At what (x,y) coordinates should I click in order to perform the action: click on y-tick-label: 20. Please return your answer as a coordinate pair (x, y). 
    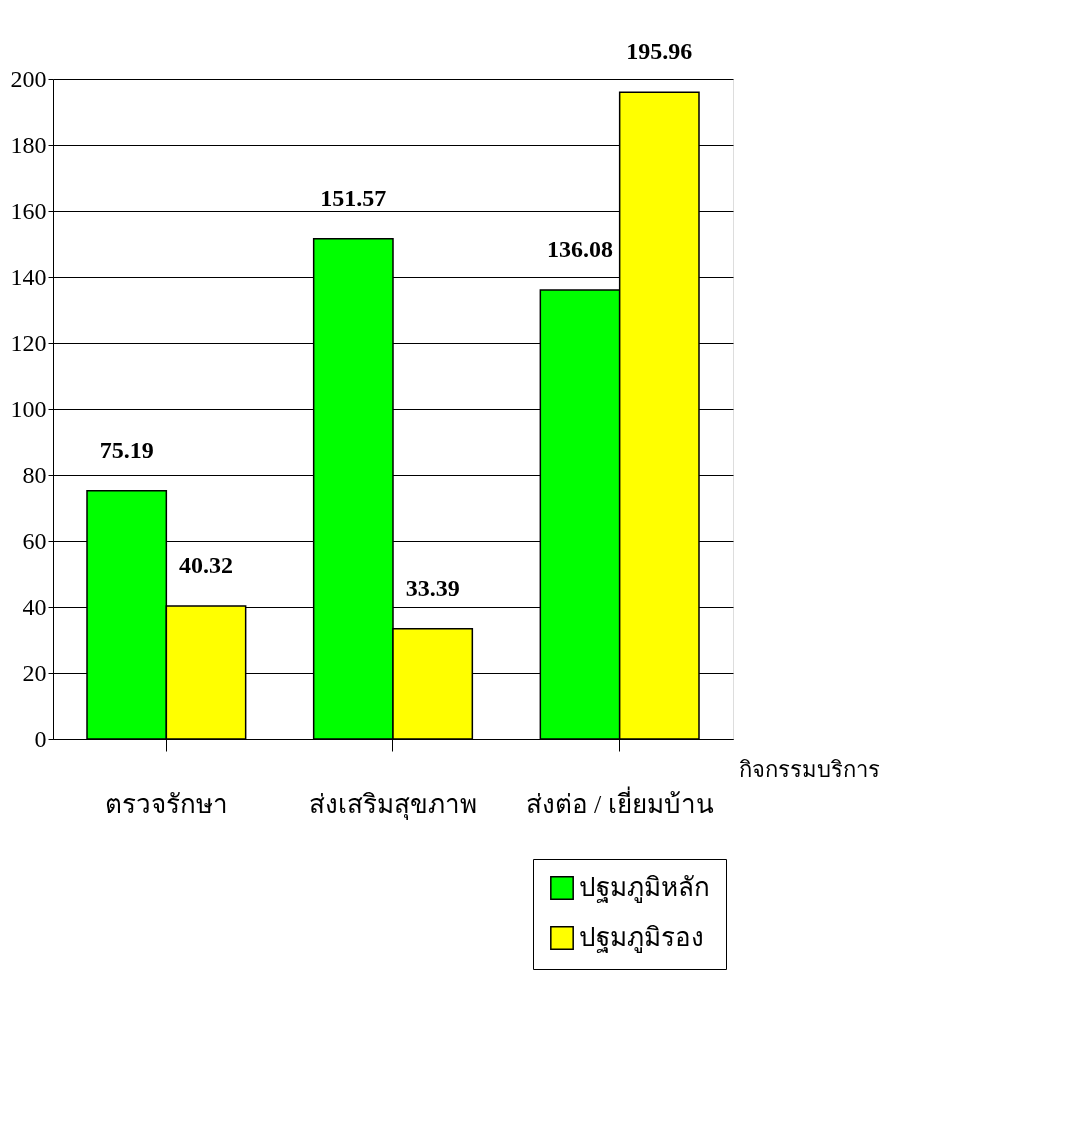
    Looking at the image, I should click on (34, 672).